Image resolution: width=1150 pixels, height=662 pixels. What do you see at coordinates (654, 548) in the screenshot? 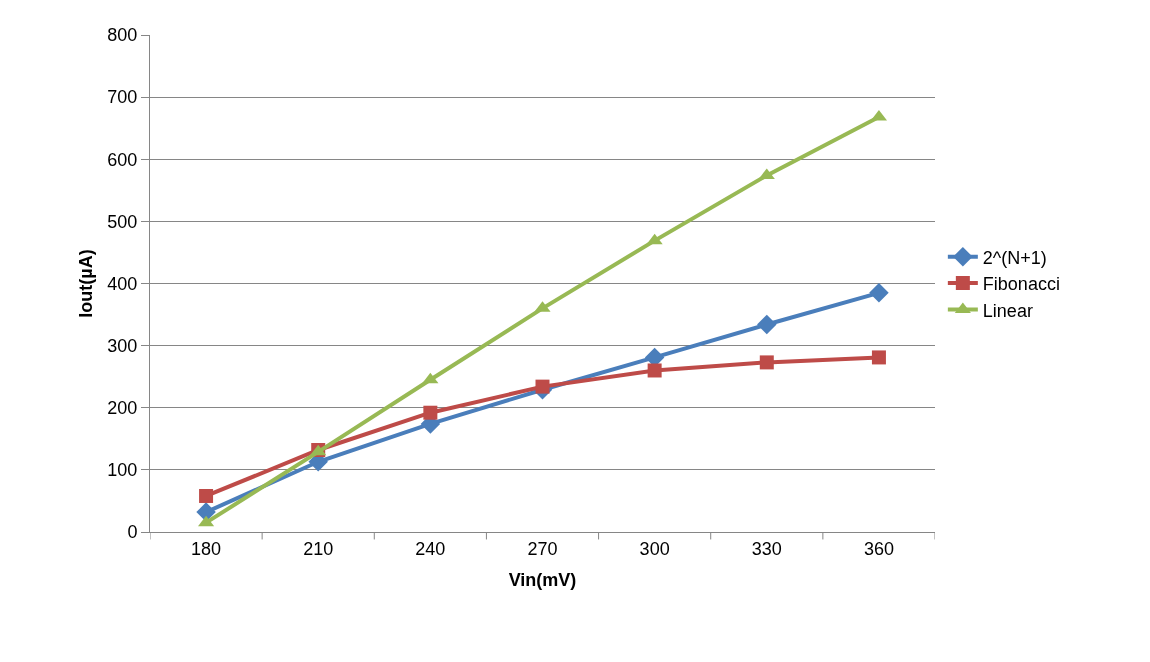
I see `x-tick-label: 300` at bounding box center [654, 548].